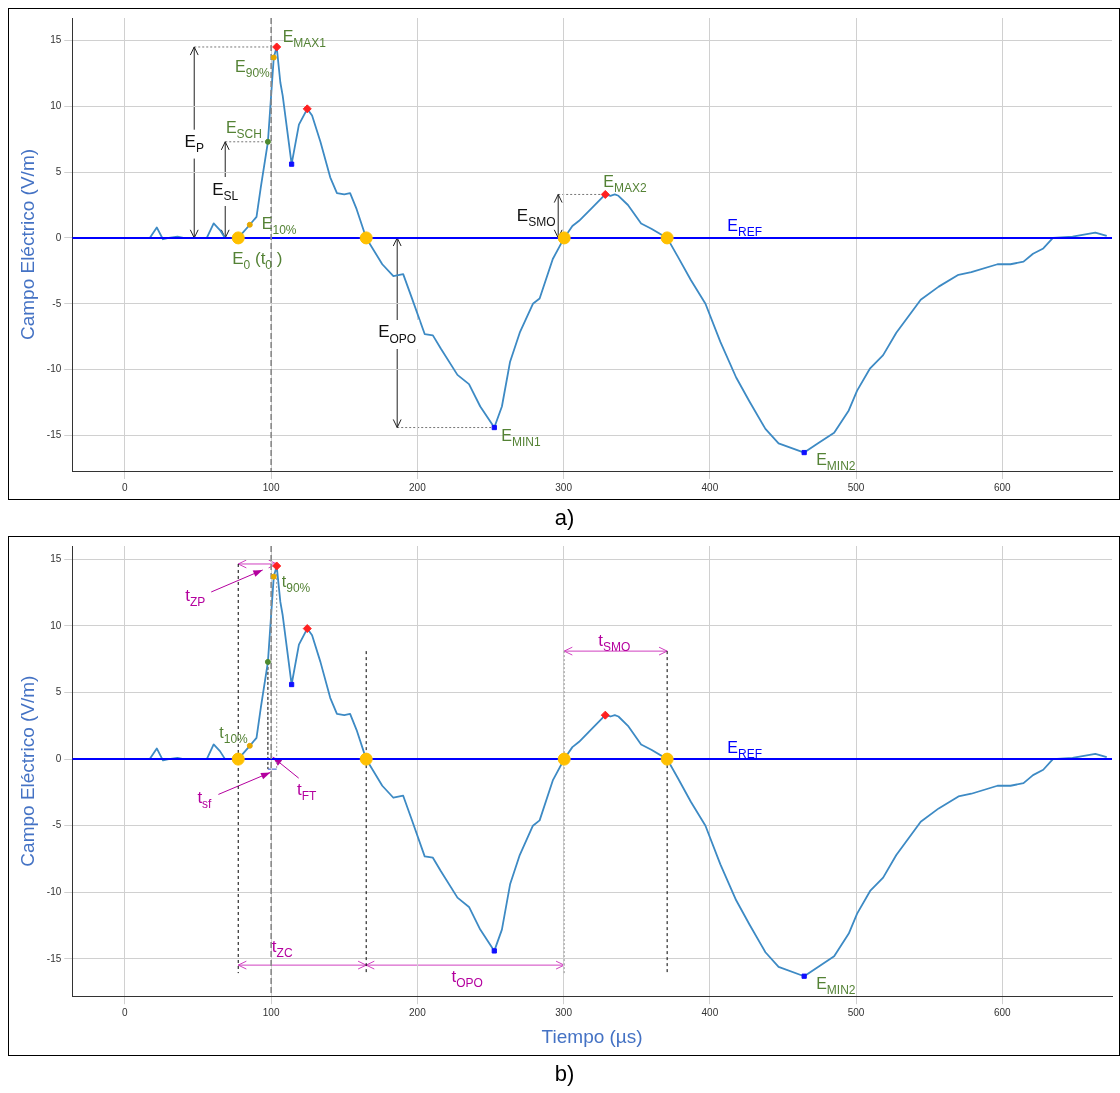 The height and width of the screenshot is (1093, 1120). What do you see at coordinates (564, 1074) in the screenshot?
I see `text: b)` at bounding box center [564, 1074].